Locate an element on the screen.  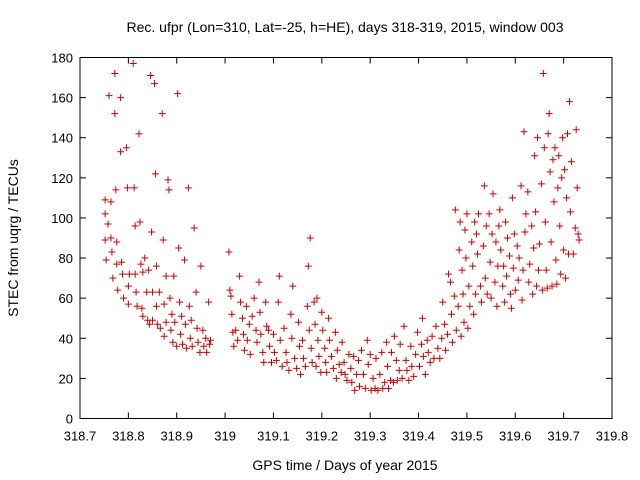
y-tick-label: 60 is located at coordinates (66, 298).